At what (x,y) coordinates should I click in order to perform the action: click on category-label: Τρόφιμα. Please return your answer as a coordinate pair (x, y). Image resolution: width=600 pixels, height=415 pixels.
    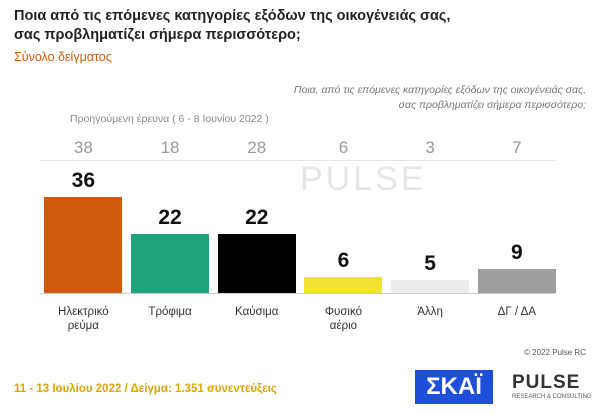
    Looking at the image, I should click on (170, 312).